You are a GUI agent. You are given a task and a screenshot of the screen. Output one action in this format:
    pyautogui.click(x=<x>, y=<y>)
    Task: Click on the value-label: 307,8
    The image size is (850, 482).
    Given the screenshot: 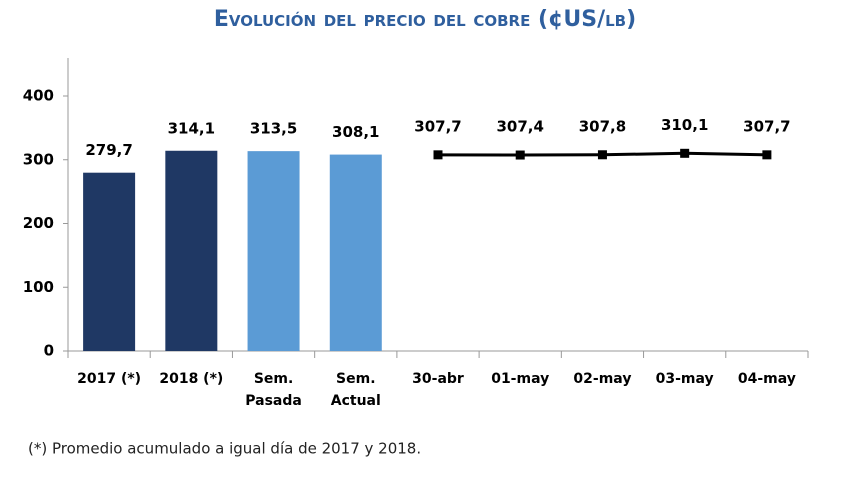 What is the action you would take?
    pyautogui.click(x=602, y=126)
    